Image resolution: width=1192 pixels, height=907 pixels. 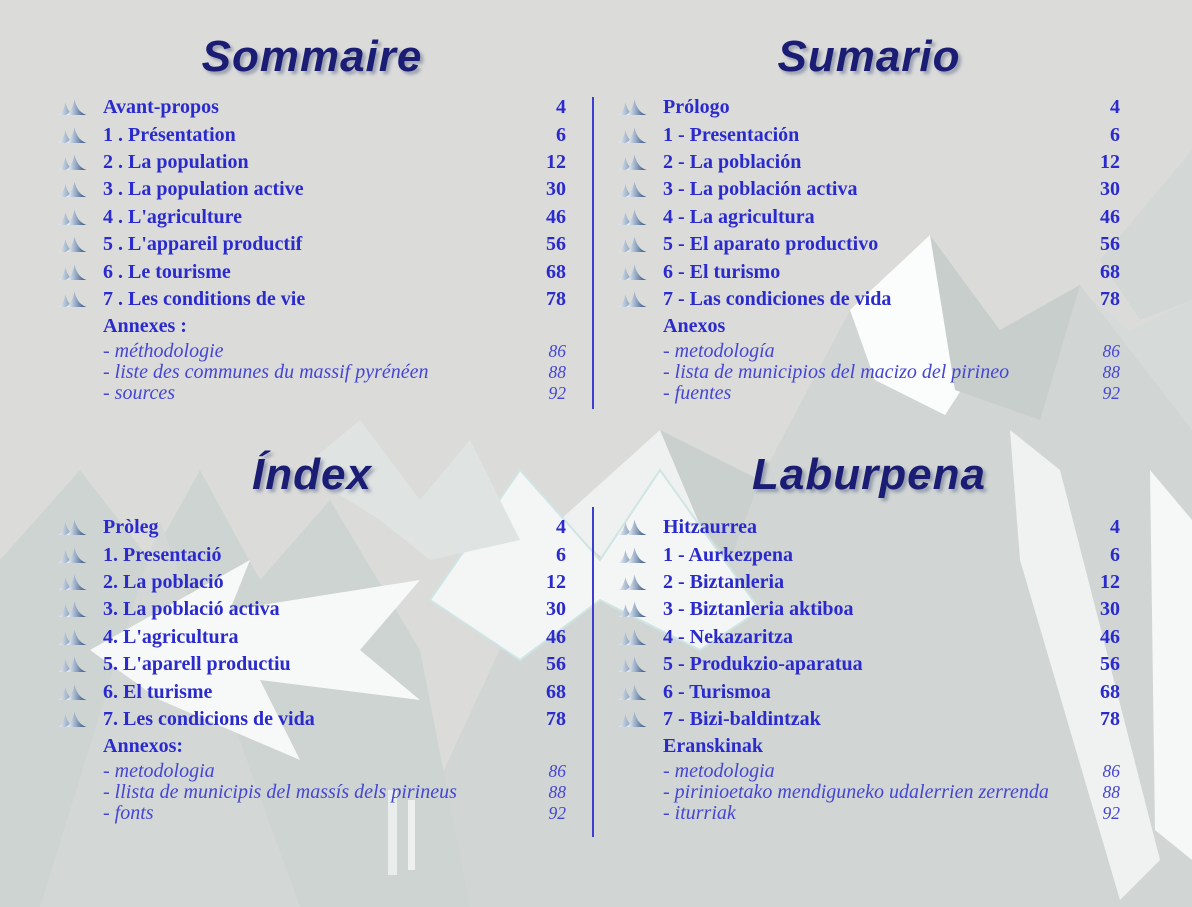 What do you see at coordinates (162, 554) in the screenshot?
I see `toc-entry-label: 1. Presentació` at bounding box center [162, 554].